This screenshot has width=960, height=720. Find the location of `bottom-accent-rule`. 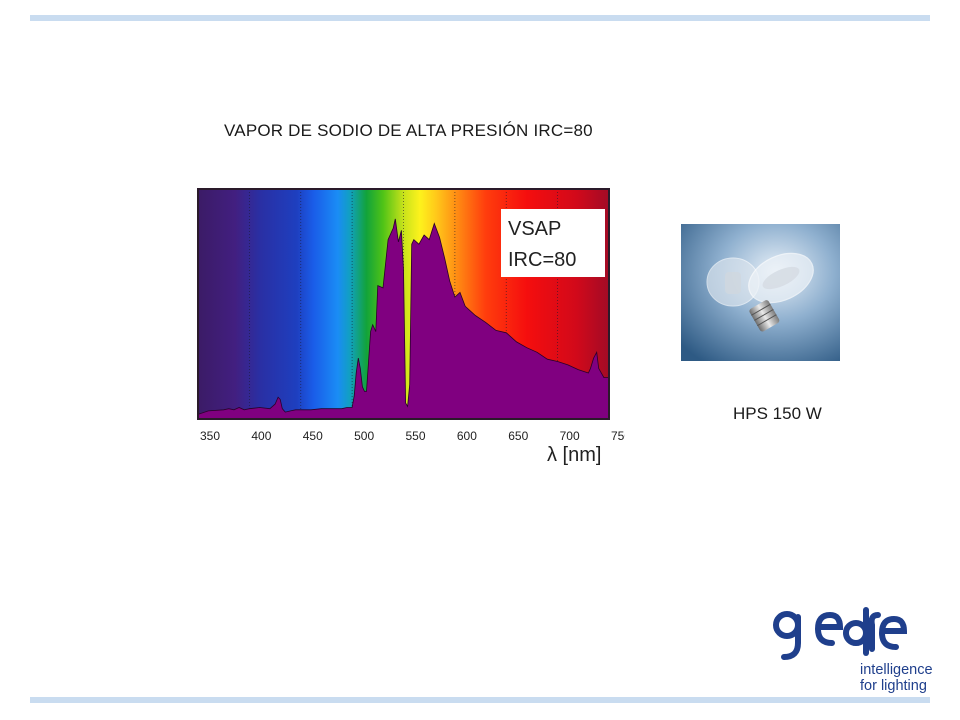

bottom-accent-rule is located at coordinates (480, 700).